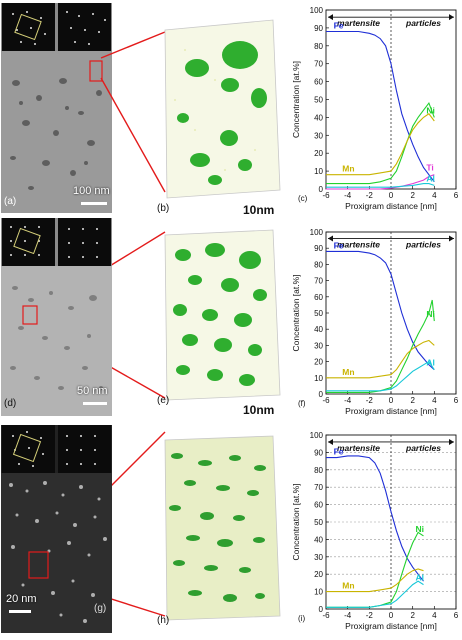  What do you see at coordinates (222, 315) in the screenshot?
I see `reconstruction-volume-e` at bounding box center [222, 315].